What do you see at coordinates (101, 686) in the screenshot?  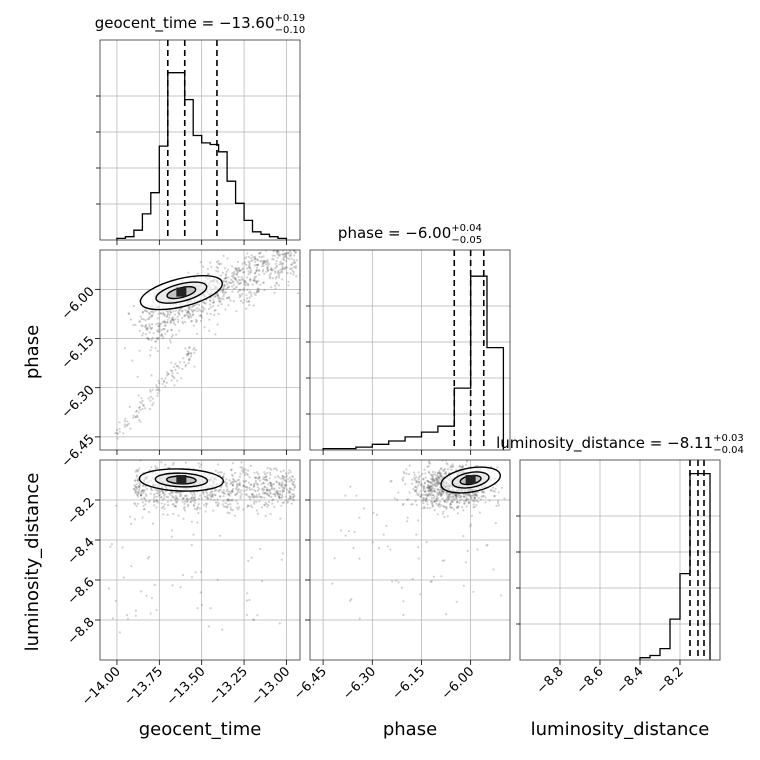 I see `x-tick-label: −14.00` at bounding box center [101, 686].